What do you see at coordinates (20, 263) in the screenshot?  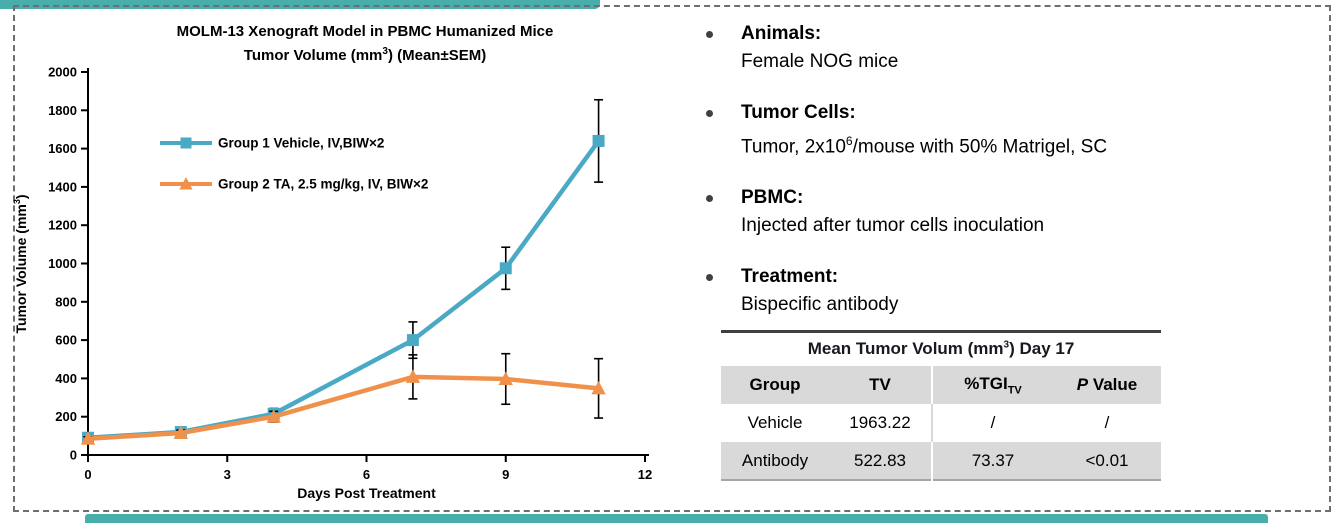 I see `y-axis-label: Tumor Volume (mm3)` at bounding box center [20, 263].